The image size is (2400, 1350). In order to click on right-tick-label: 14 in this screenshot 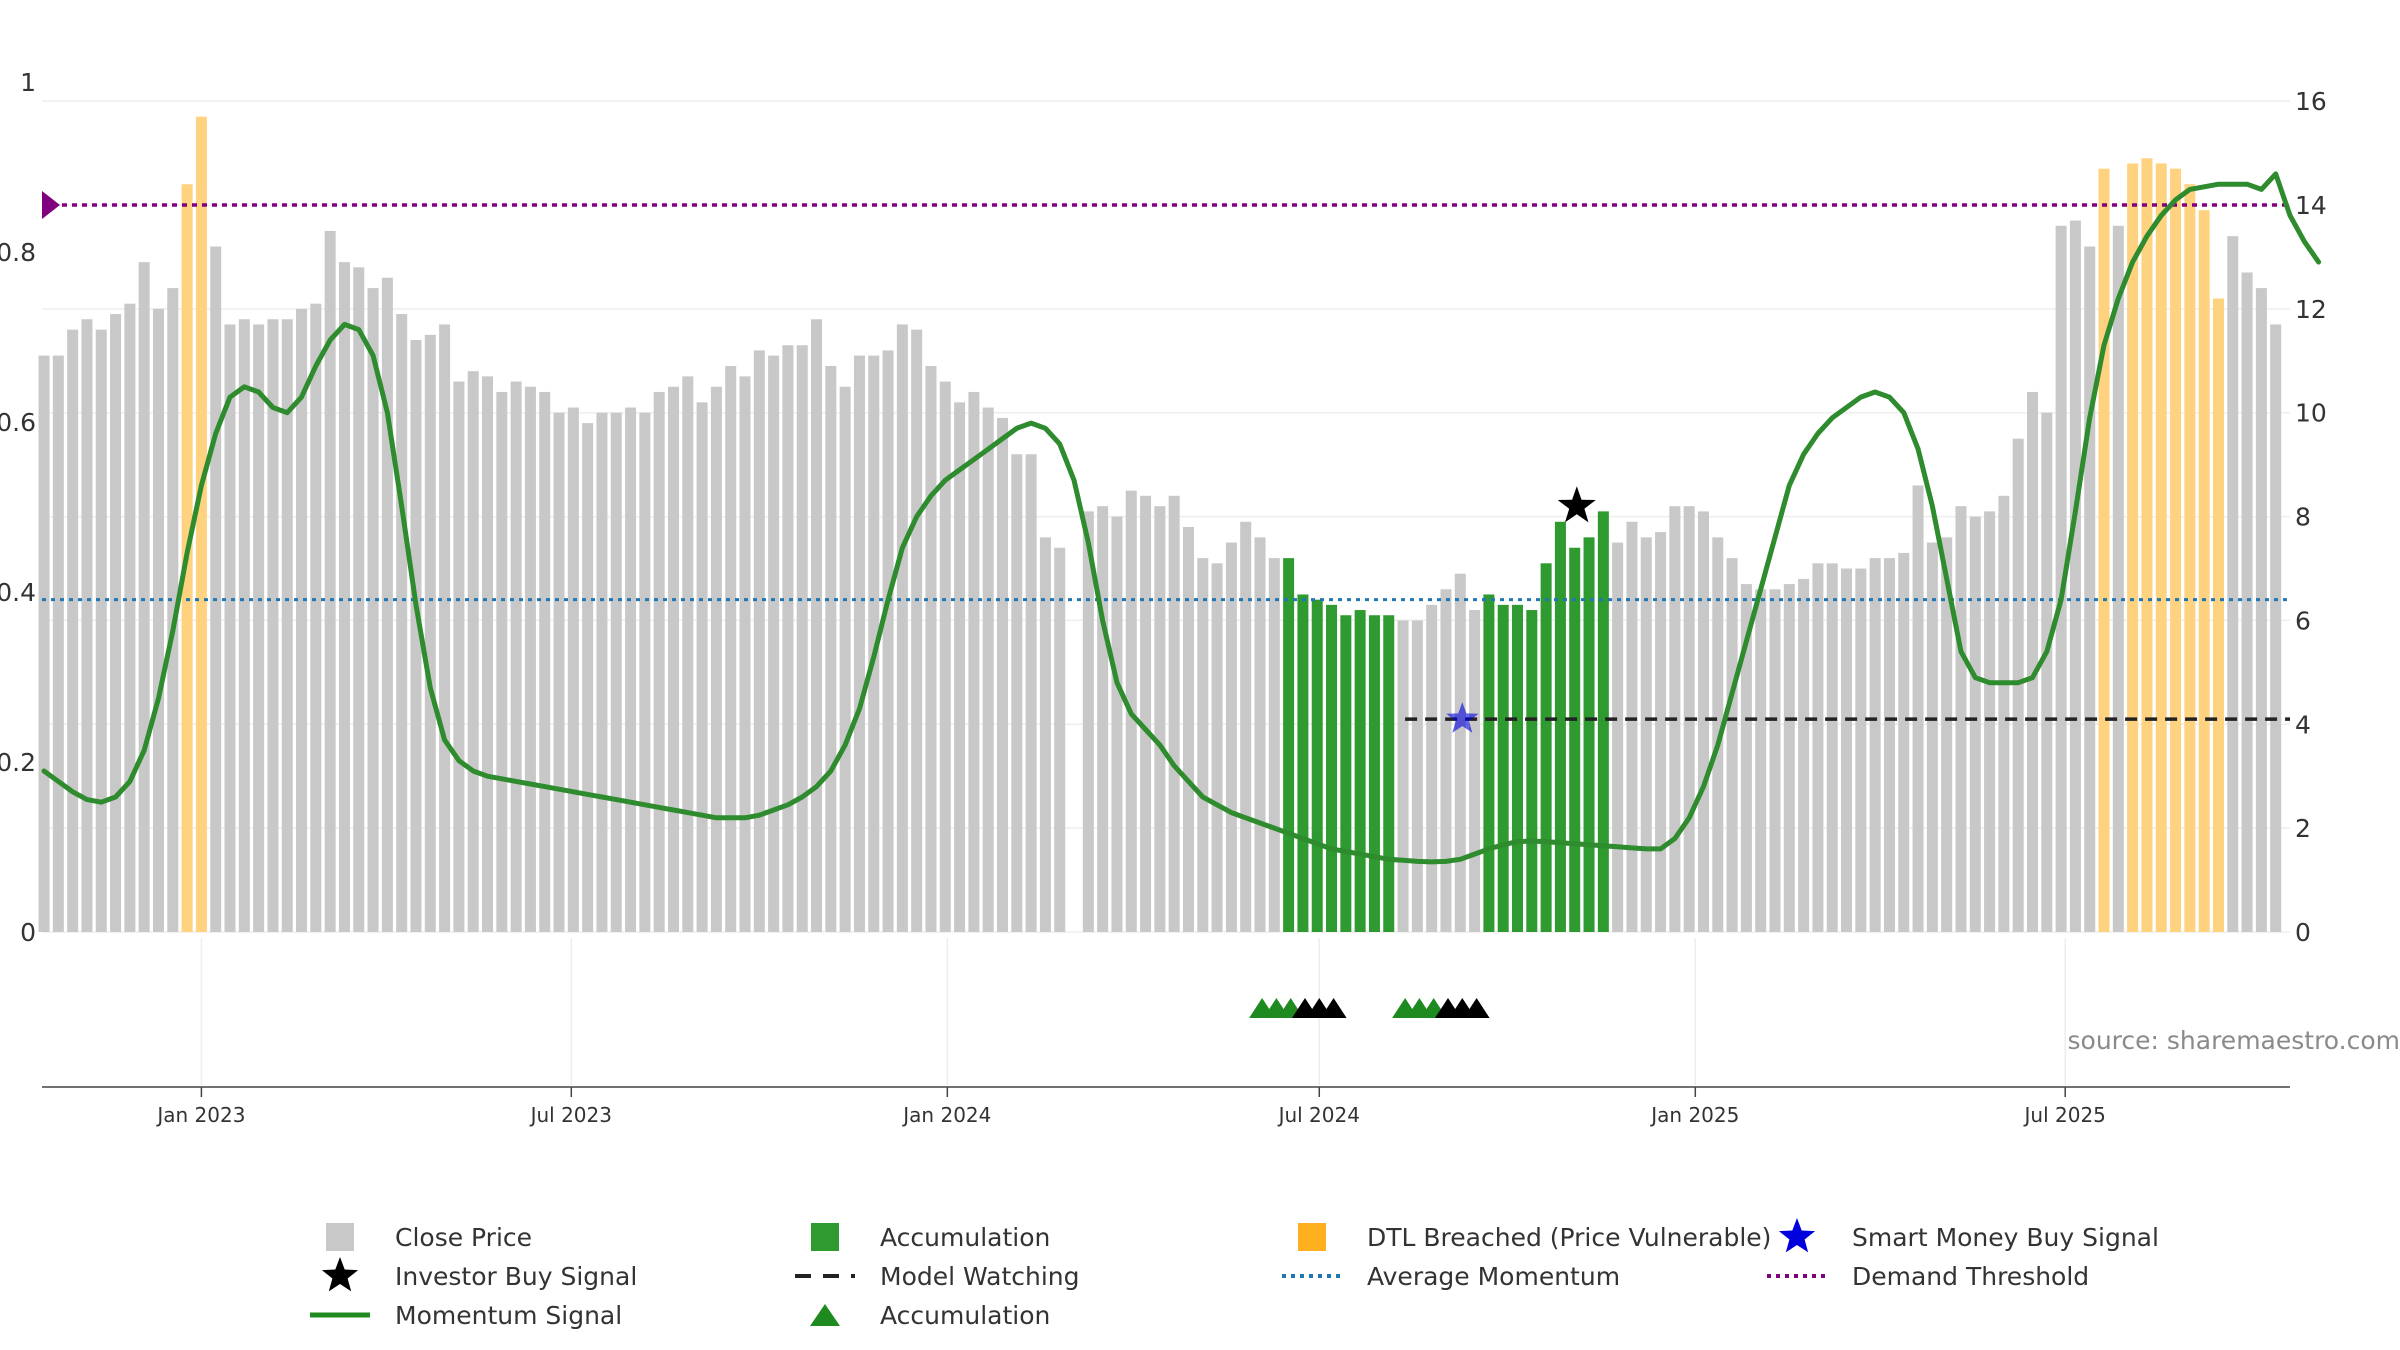, I will do `click(2311, 205)`.